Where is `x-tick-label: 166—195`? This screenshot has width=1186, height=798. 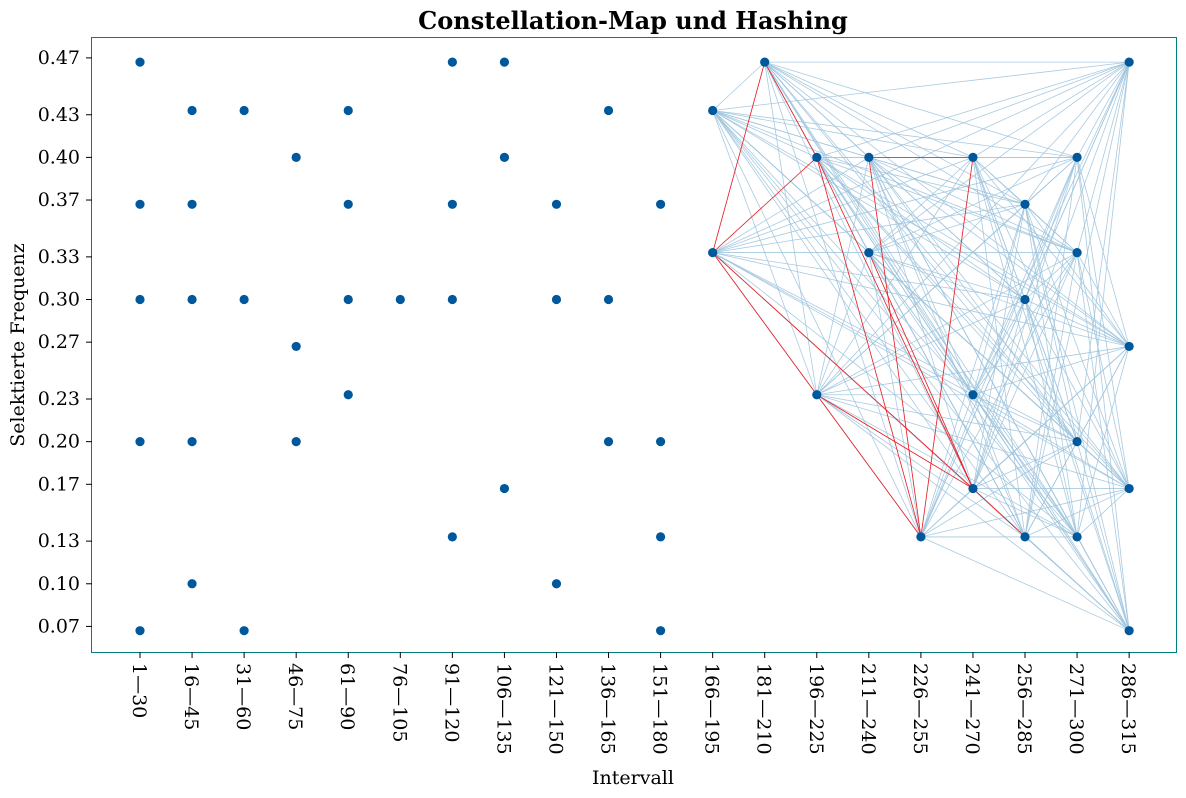
x-tick-label: 166—195 is located at coordinates (712, 709).